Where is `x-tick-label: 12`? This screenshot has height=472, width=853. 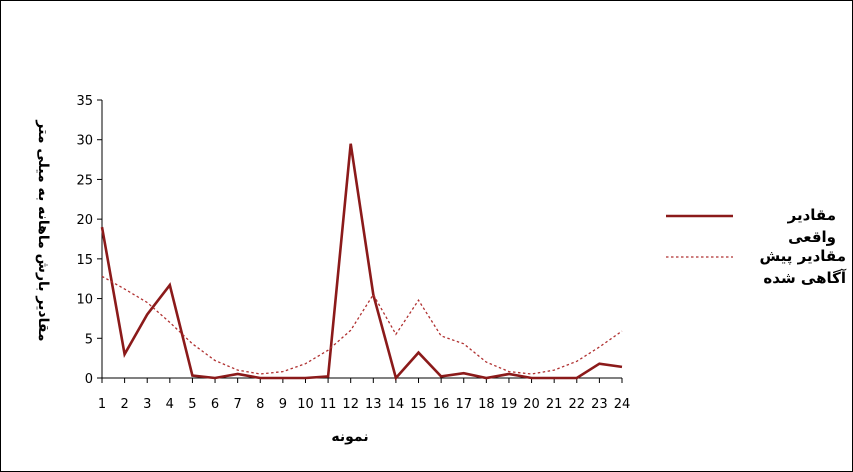
x-tick-label: 12 is located at coordinates (350, 404).